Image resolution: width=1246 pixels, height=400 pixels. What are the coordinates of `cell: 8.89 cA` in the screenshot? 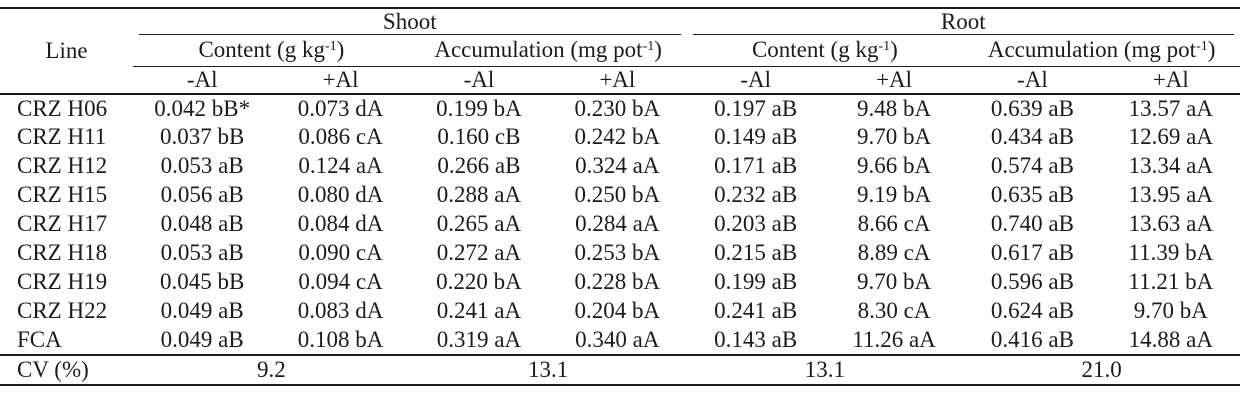 It's located at (894, 252).